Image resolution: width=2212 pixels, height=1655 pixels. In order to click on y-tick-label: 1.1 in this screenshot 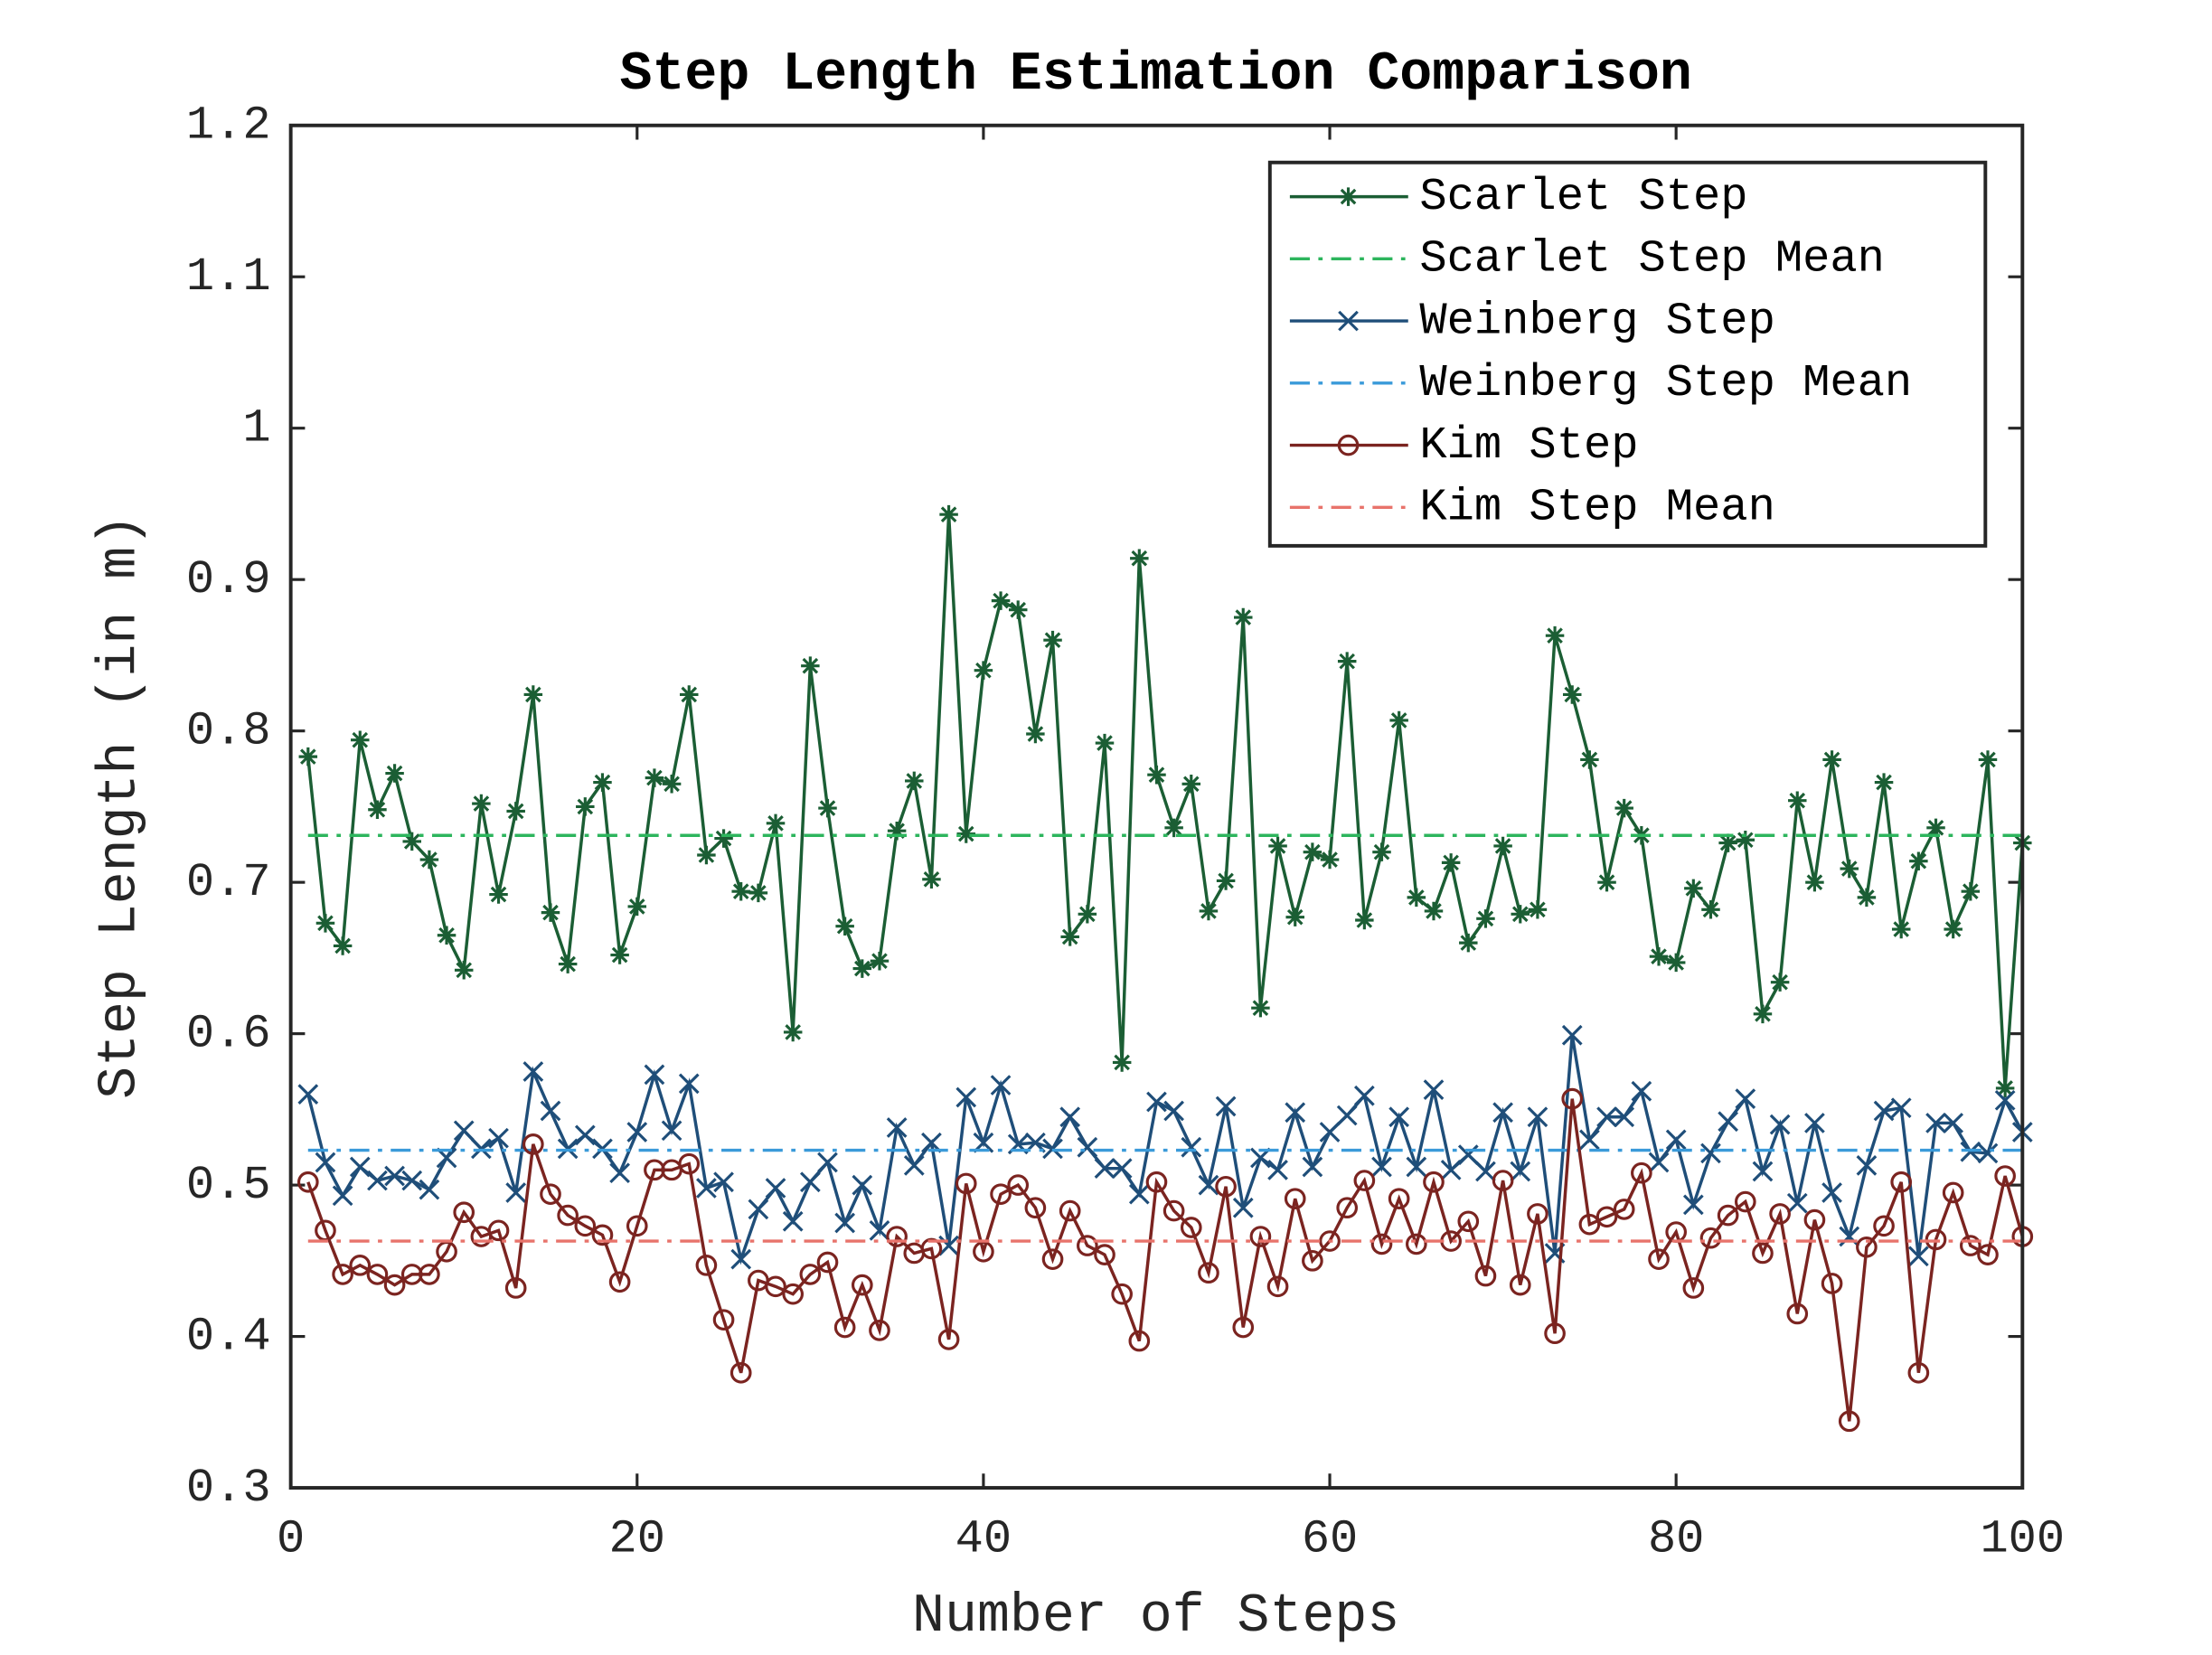, I will do `click(228, 277)`.